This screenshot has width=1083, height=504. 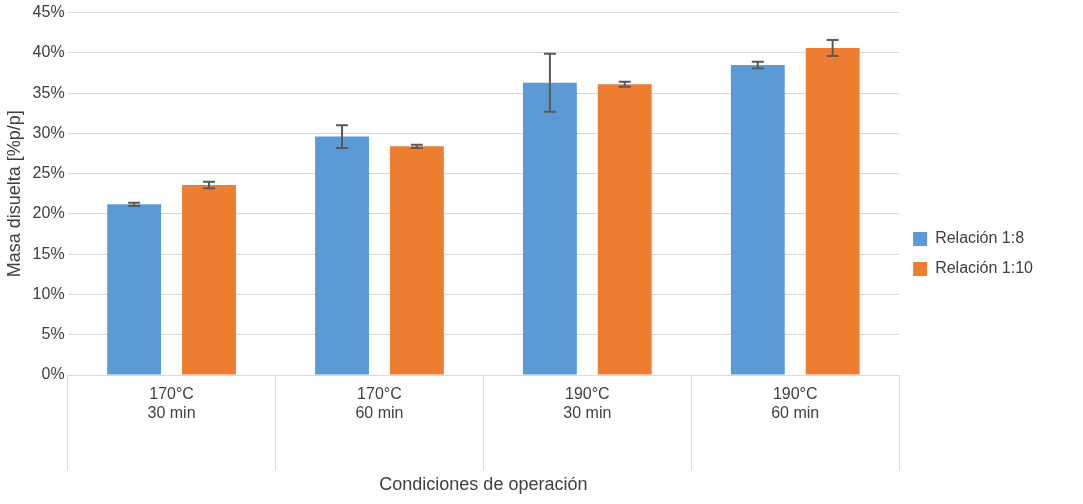 I want to click on y-tick-label: 15%, so click(x=48, y=253).